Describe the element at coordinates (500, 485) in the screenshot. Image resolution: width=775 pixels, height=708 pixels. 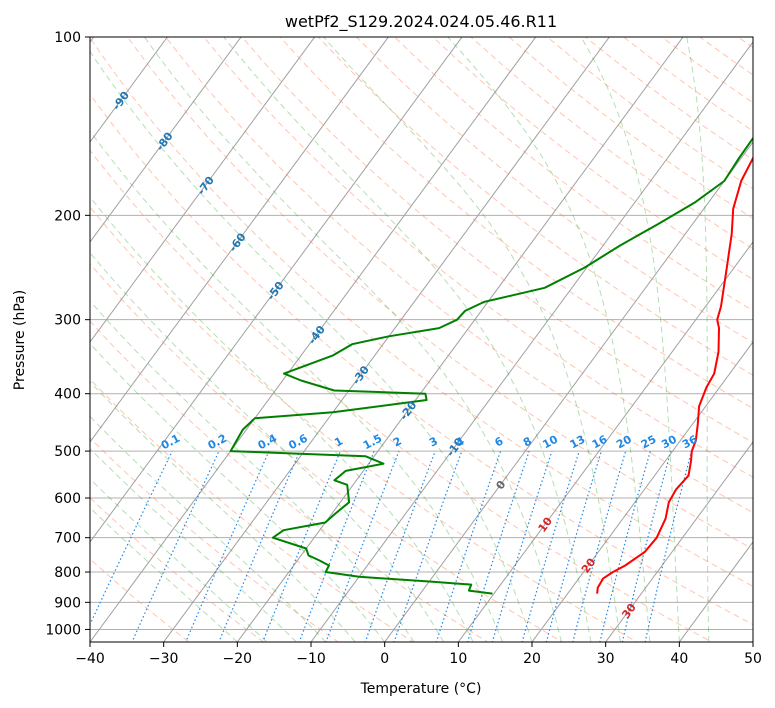
I see `isotherm-label: 0` at that location.